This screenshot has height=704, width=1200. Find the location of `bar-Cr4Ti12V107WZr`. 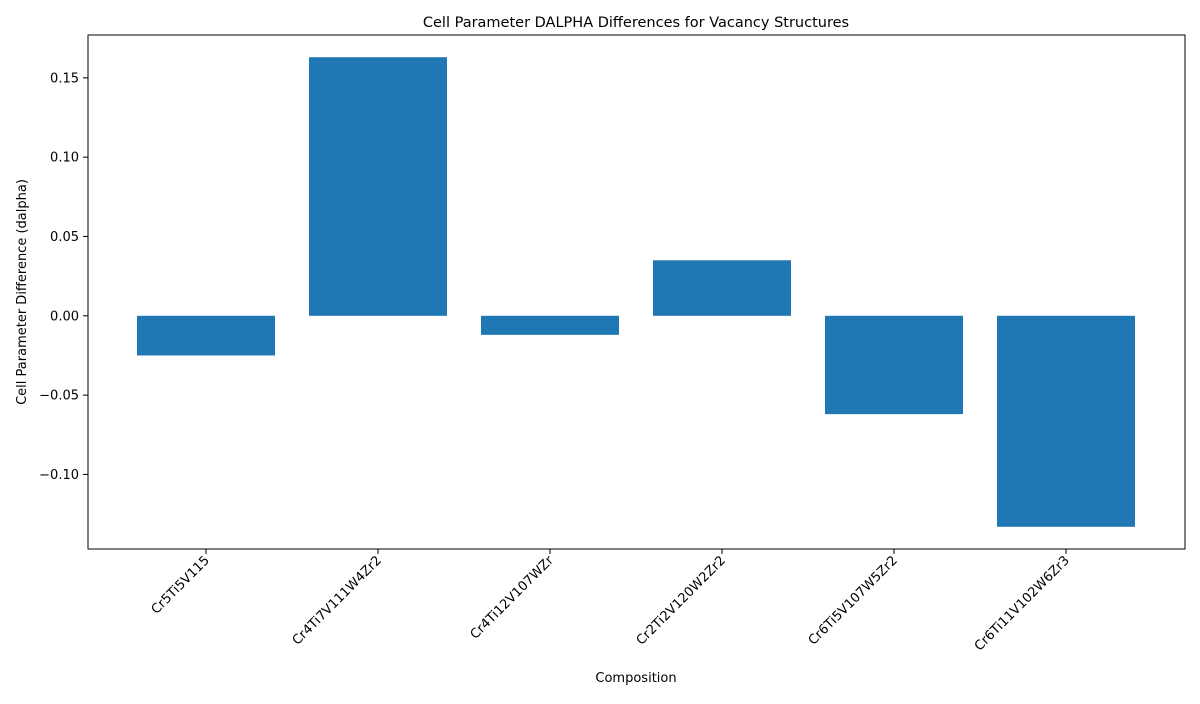

bar-Cr4Ti12V107WZr is located at coordinates (550, 325).